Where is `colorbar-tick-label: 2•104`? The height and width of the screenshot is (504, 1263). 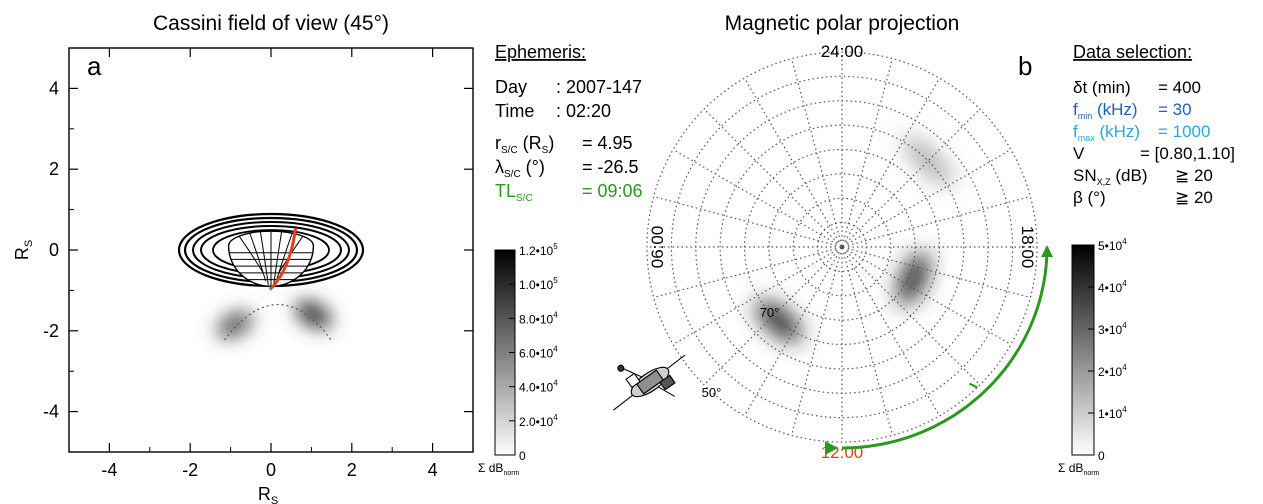 colorbar-tick-label: 2•104 is located at coordinates (1112, 371).